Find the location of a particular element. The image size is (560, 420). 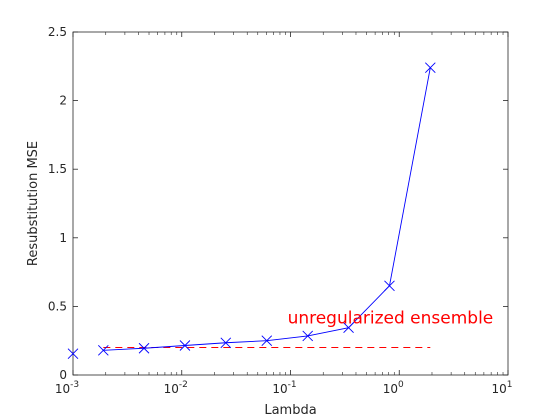

y-tick-label: 2.5 is located at coordinates (57, 32).